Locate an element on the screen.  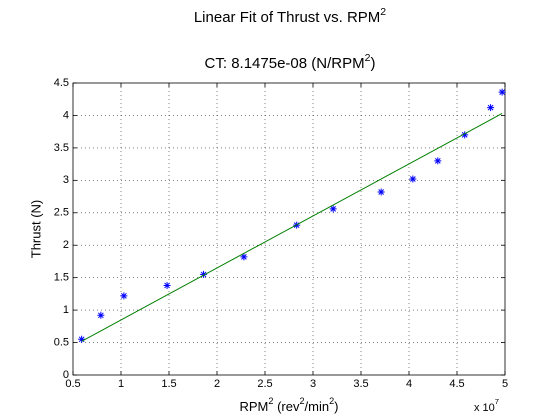
x-axis-label: RPM2 (rev2/min2) is located at coordinates (289, 405).